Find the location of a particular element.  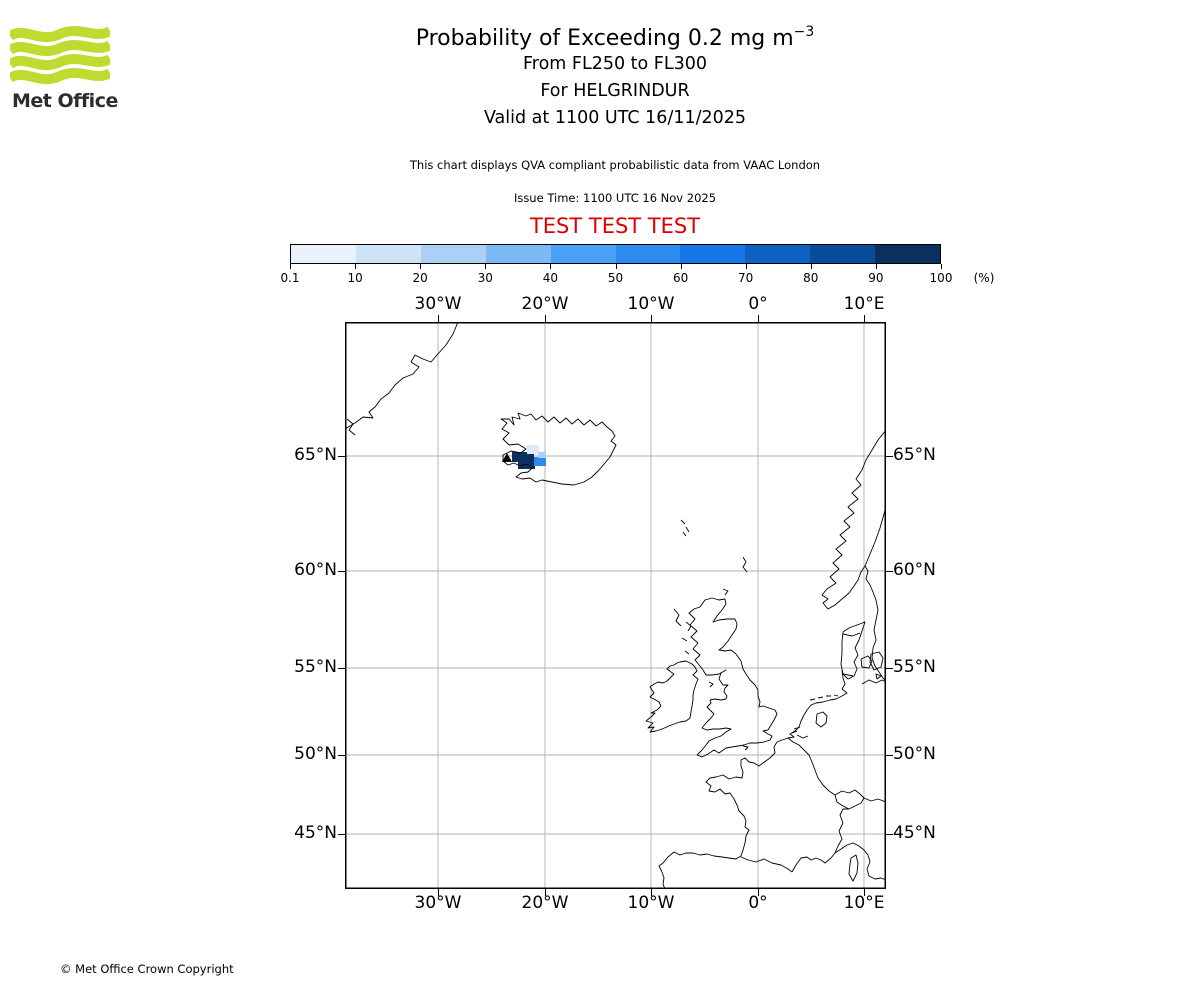

colorbar-label: 80 is located at coordinates (811, 278).